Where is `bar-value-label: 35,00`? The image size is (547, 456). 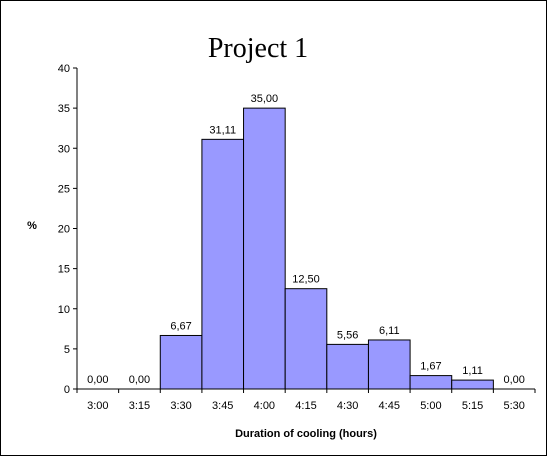
bar-value-label: 35,00 is located at coordinates (265, 99).